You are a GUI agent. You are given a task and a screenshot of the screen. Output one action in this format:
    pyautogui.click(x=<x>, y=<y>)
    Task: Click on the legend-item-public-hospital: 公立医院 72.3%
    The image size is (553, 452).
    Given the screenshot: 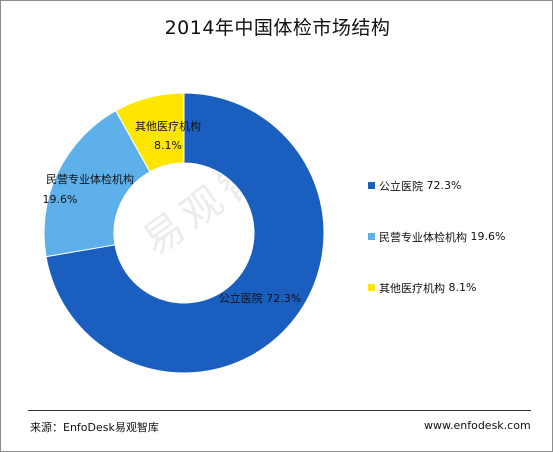 What is the action you would take?
    pyautogui.click(x=436, y=185)
    